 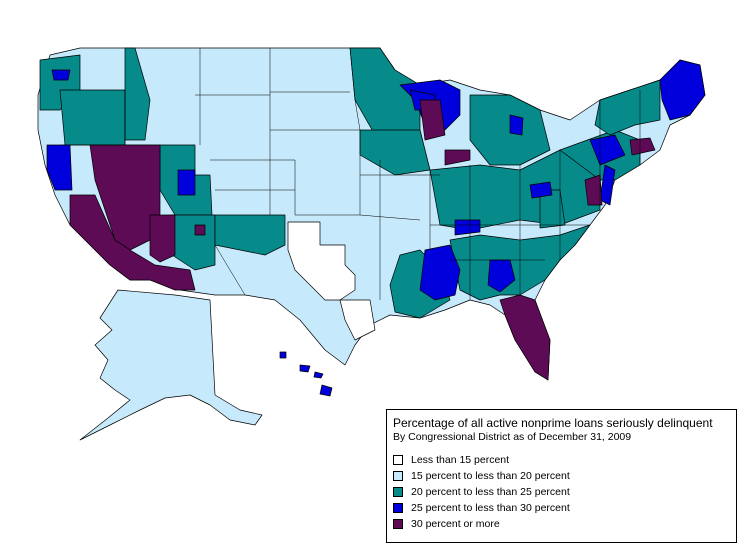 What do you see at coordinates (561, 524) in the screenshot?
I see `legend-item-30-or-more: 30 percent or more` at bounding box center [561, 524].